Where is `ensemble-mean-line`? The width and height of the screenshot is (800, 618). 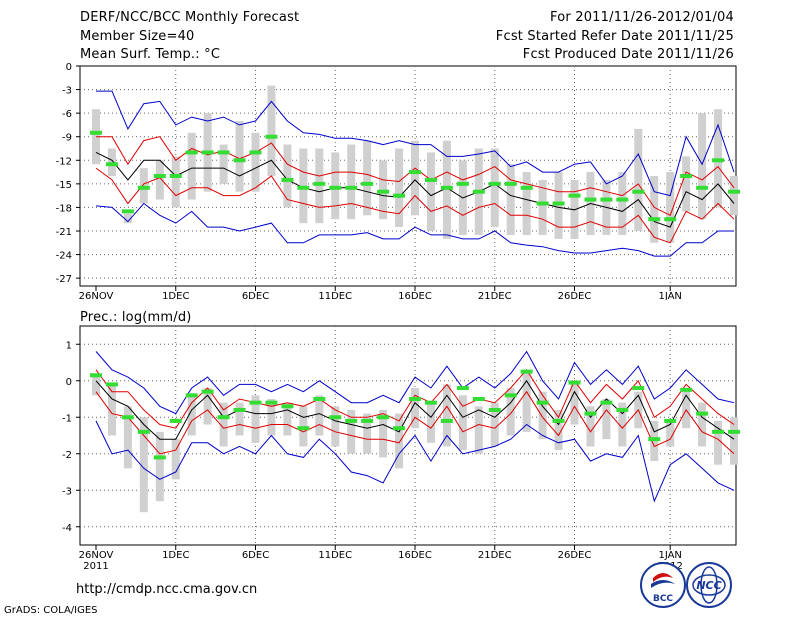 ensemble-mean-line is located at coordinates (415, 189).